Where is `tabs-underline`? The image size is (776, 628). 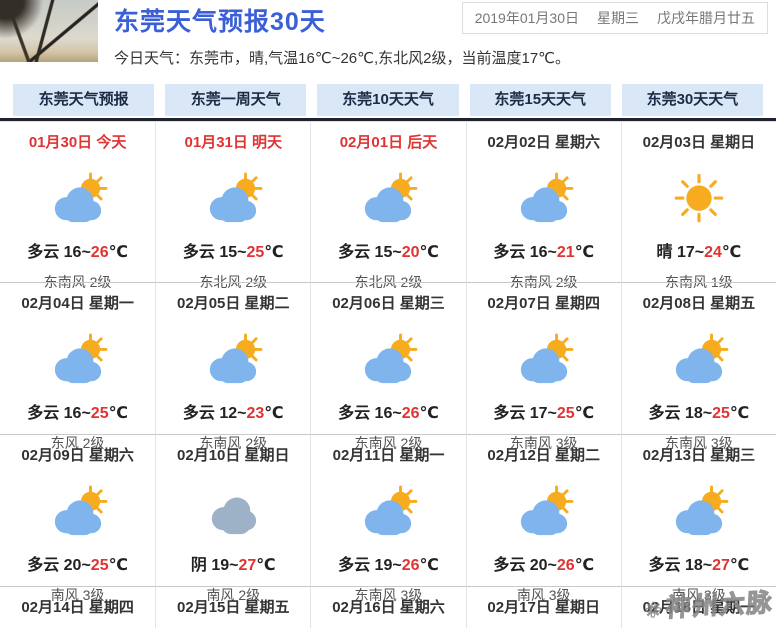 tabs-underline is located at coordinates (388, 119).